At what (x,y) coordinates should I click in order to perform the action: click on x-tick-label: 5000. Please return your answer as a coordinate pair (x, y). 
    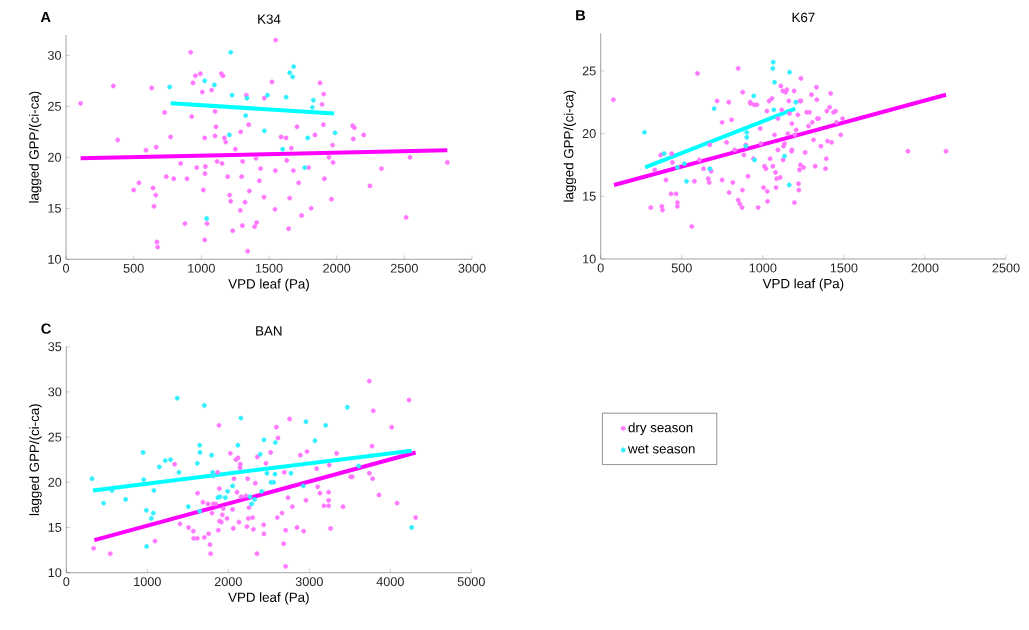
    Looking at the image, I should click on (471, 582).